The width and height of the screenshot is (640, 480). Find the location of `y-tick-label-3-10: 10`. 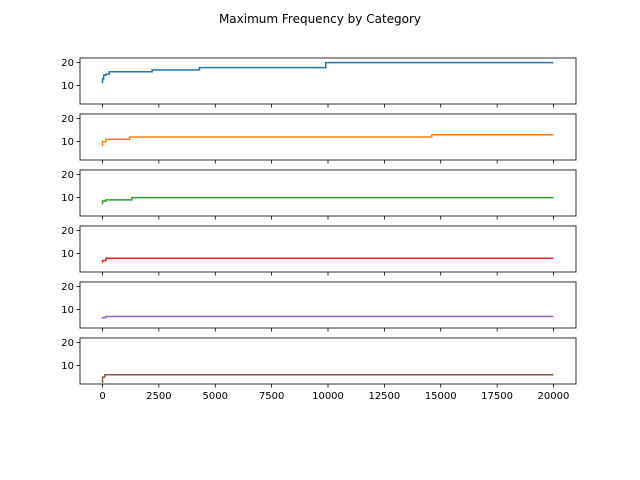

y-tick-label-3-10: 10 is located at coordinates (67, 198).